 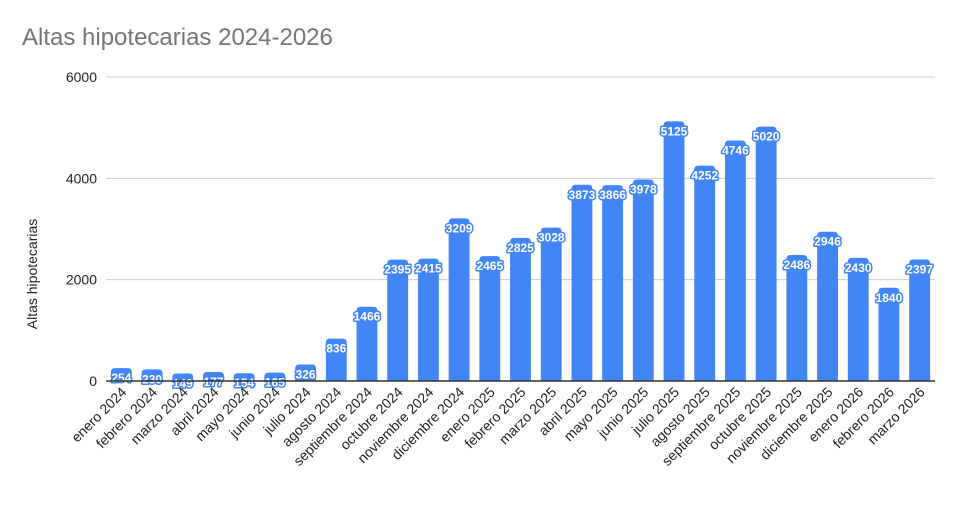 I want to click on data-label: 3866, so click(x=612, y=195).